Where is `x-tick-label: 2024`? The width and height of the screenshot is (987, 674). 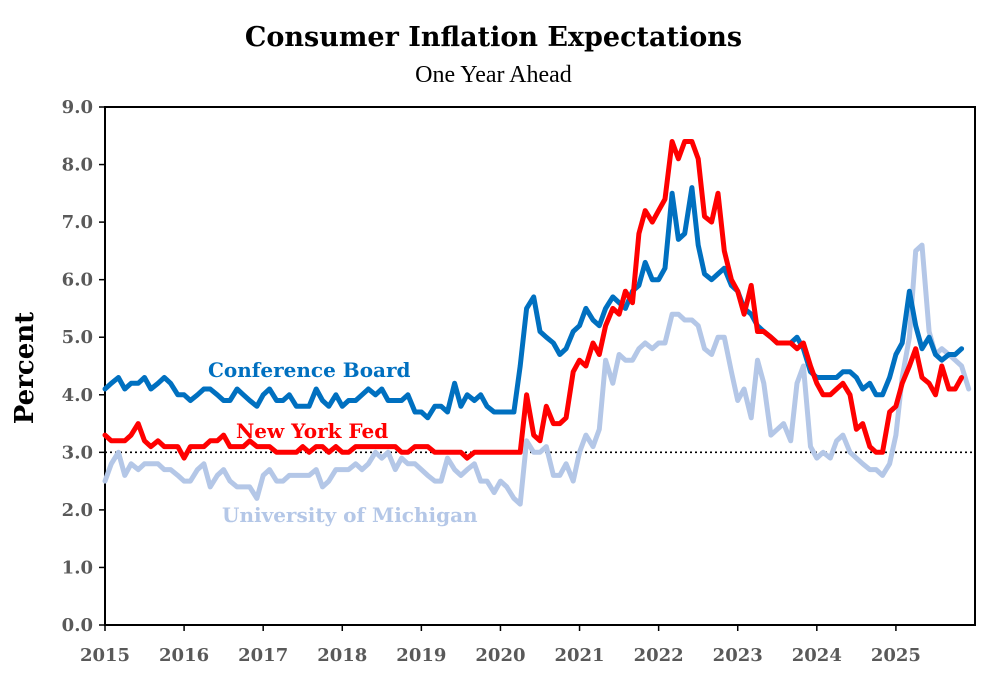 x-tick-label: 2024 is located at coordinates (817, 655).